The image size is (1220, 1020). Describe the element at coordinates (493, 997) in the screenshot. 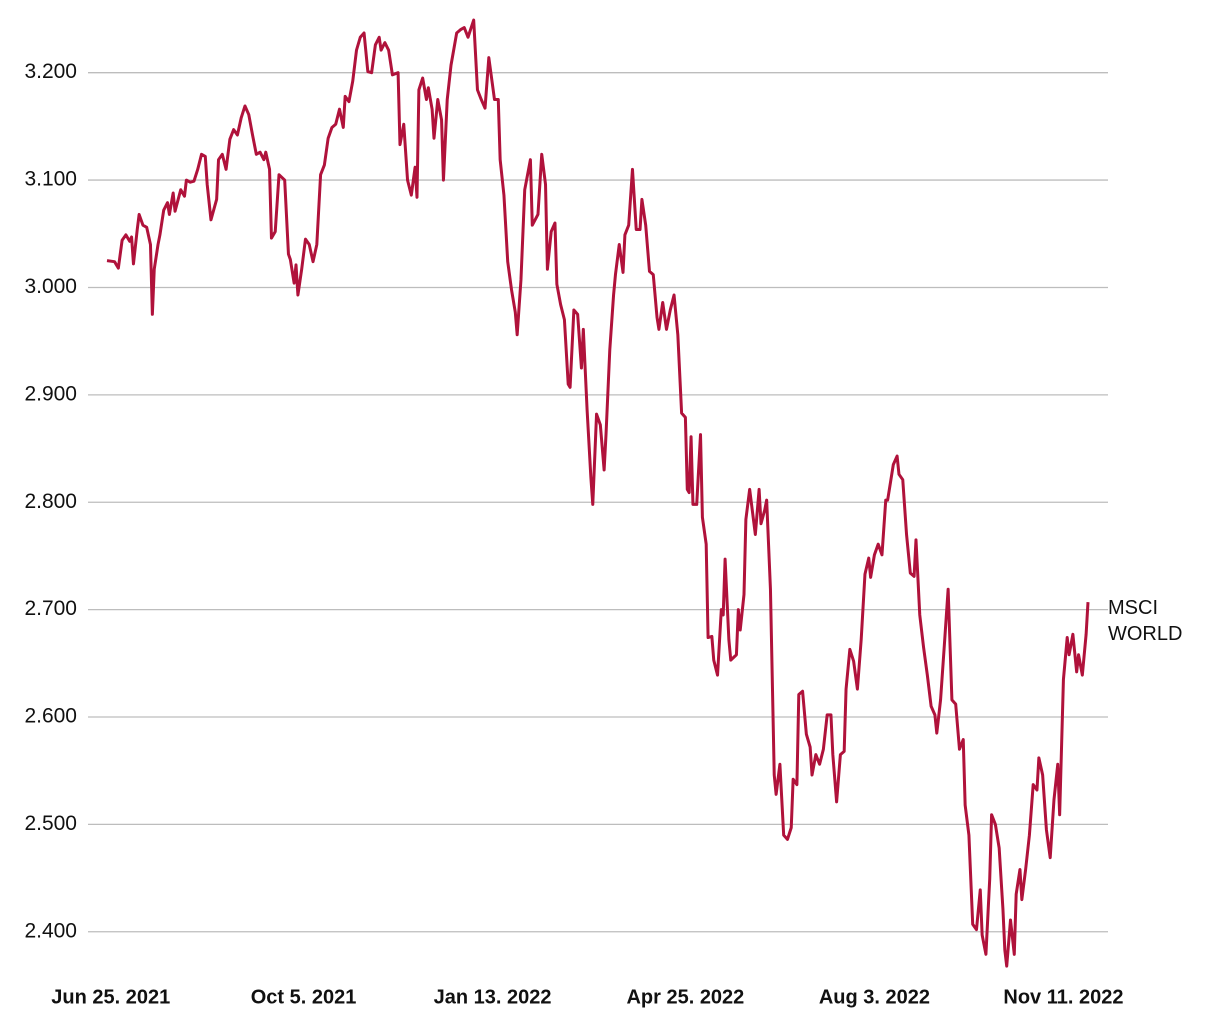

I see `x-tick-label: Jan 13. 2022` at that location.